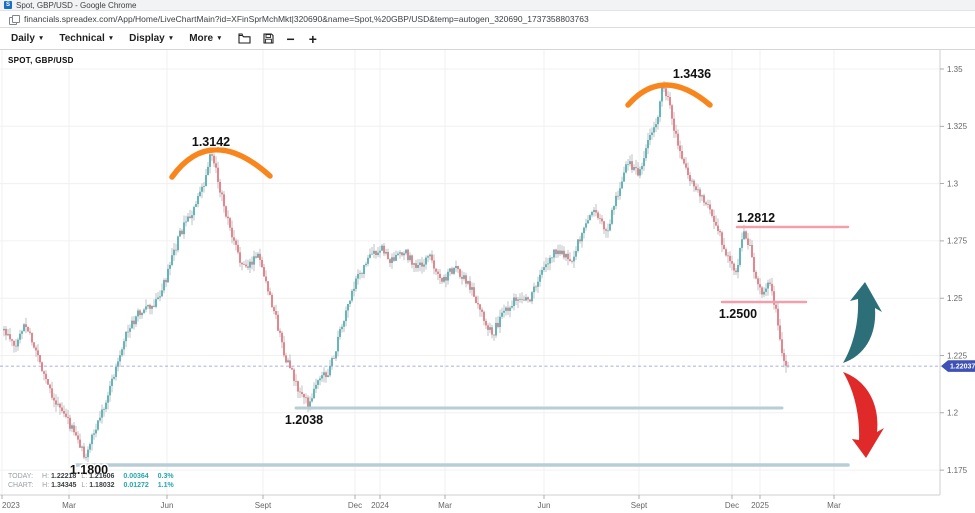  What do you see at coordinates (46, 485) in the screenshot?
I see `chart-high-key: H:` at bounding box center [46, 485].